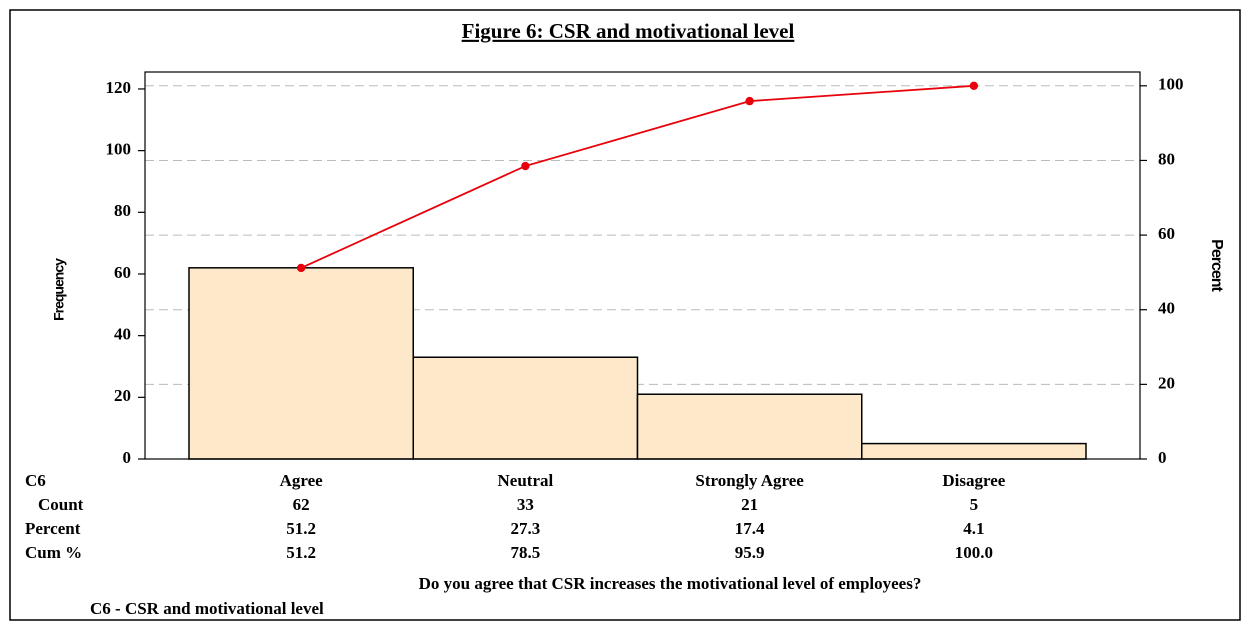 This screenshot has height=629, width=1250. I want to click on table-value: 4.1, so click(973, 528).